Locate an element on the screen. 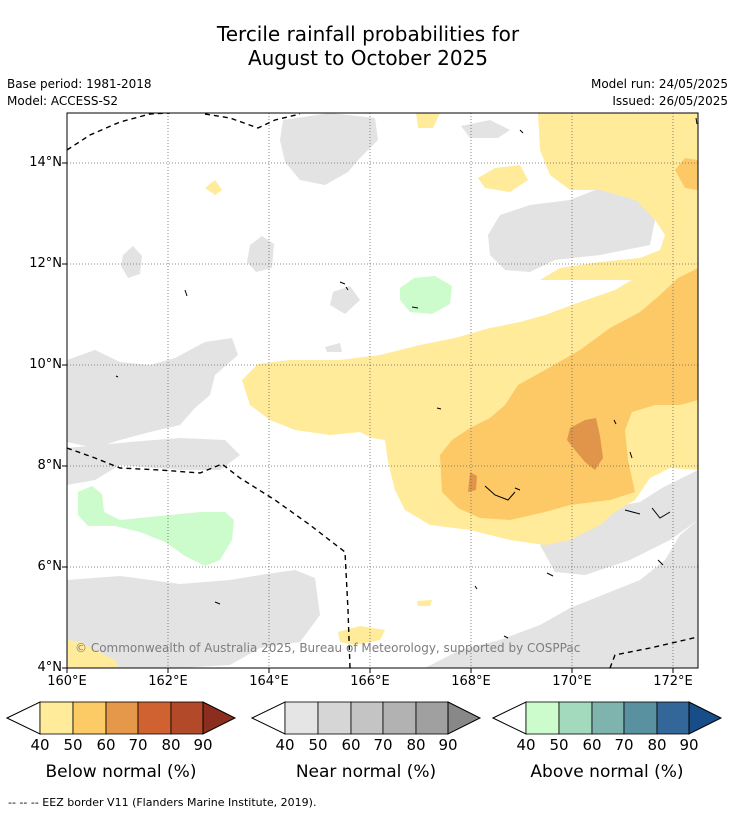 Image resolution: width=736 pixels, height=816 pixels. near-normal-label: Near normal (%) is located at coordinates (366, 772).